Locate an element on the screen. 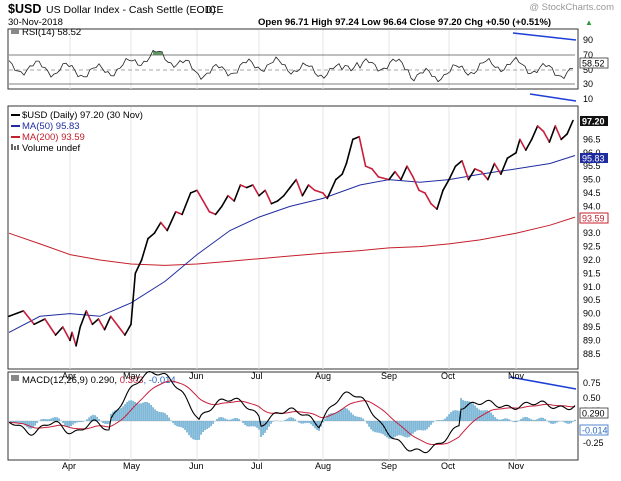 The height and width of the screenshot is (481, 621). rsi-tick-label: 70 is located at coordinates (588, 55).